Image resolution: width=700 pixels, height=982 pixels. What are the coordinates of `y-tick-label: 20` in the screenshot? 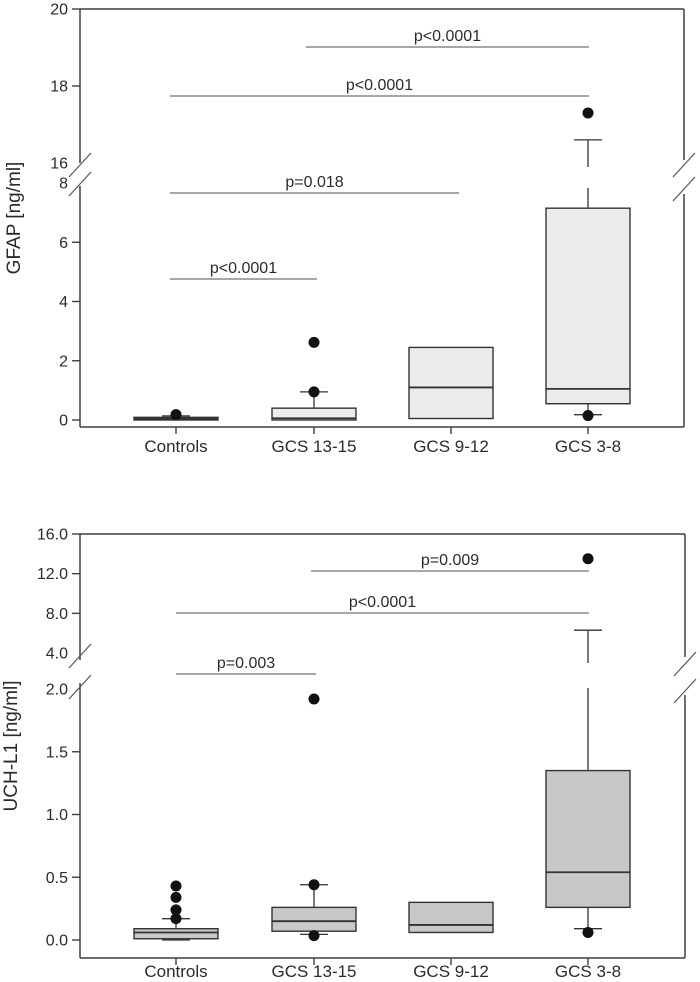 It's located at (59, 10).